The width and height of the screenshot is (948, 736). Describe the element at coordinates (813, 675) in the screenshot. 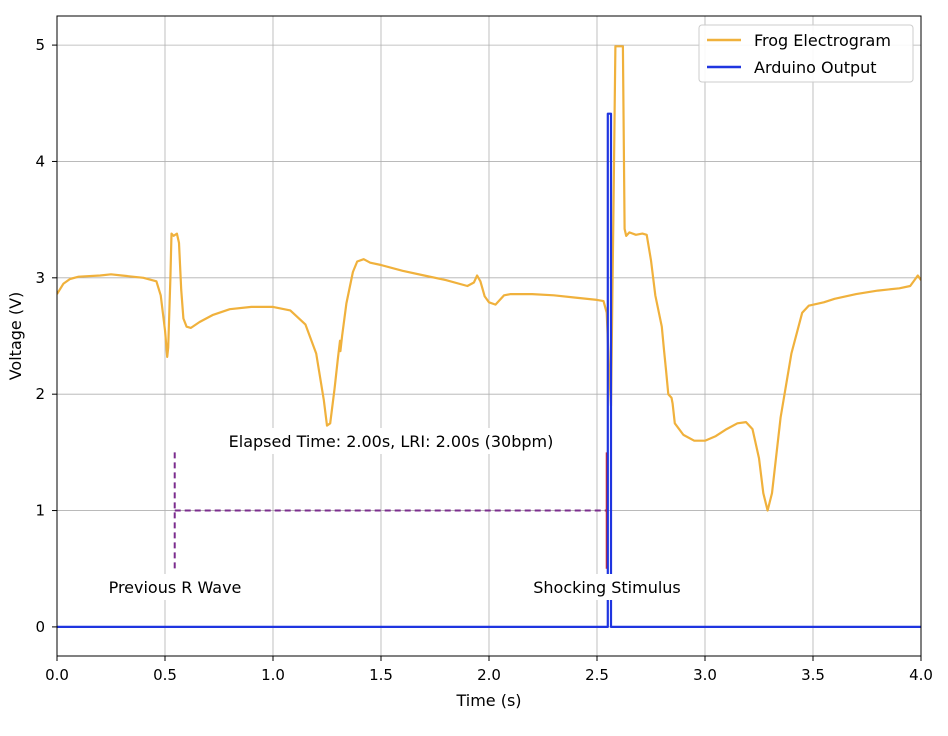

I see `x-tick-label: 3.5` at that location.